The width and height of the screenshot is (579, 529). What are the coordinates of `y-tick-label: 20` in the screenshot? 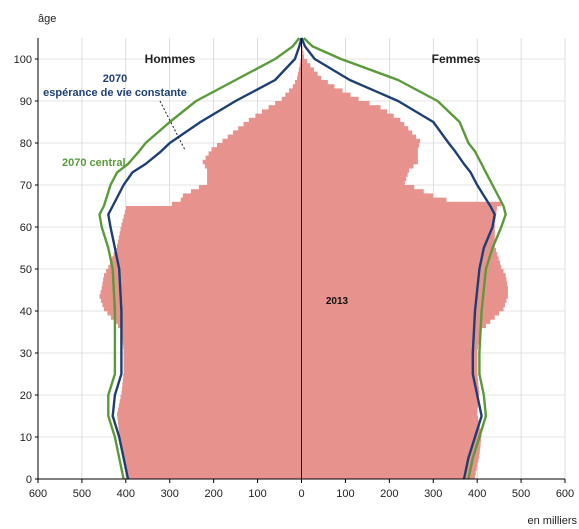 It's located at (26, 396).